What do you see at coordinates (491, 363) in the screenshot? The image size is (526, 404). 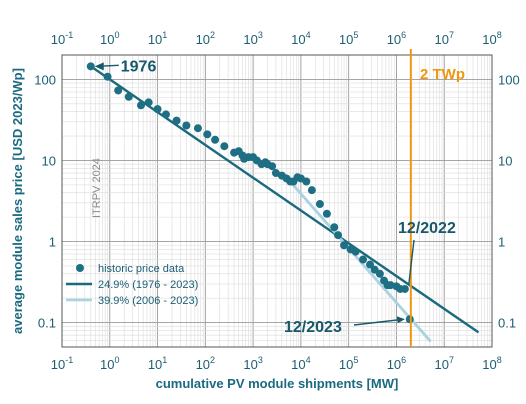 I see `x-tick-label: 10⁸` at bounding box center [491, 363].